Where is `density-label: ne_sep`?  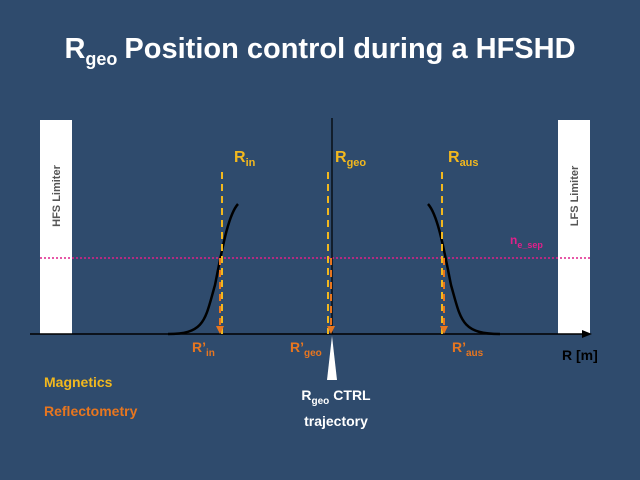 density-label: ne_sep is located at coordinates (526, 241).